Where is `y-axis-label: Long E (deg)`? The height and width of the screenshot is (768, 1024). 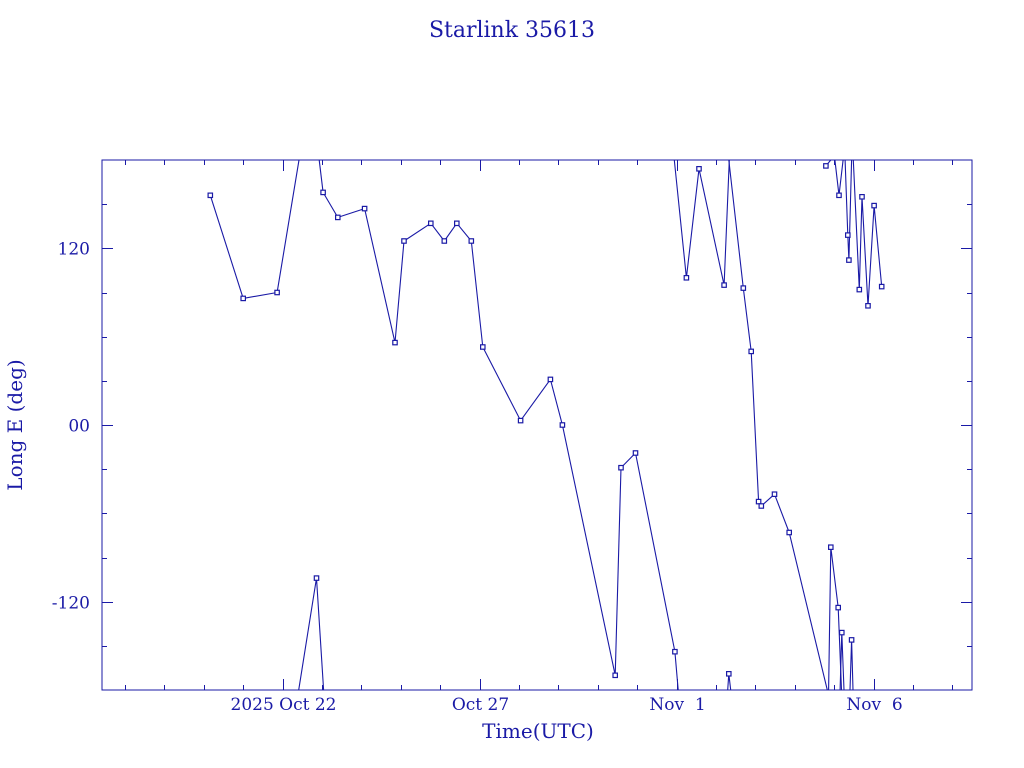 y-axis-label: Long E (deg) is located at coordinates (15, 424).